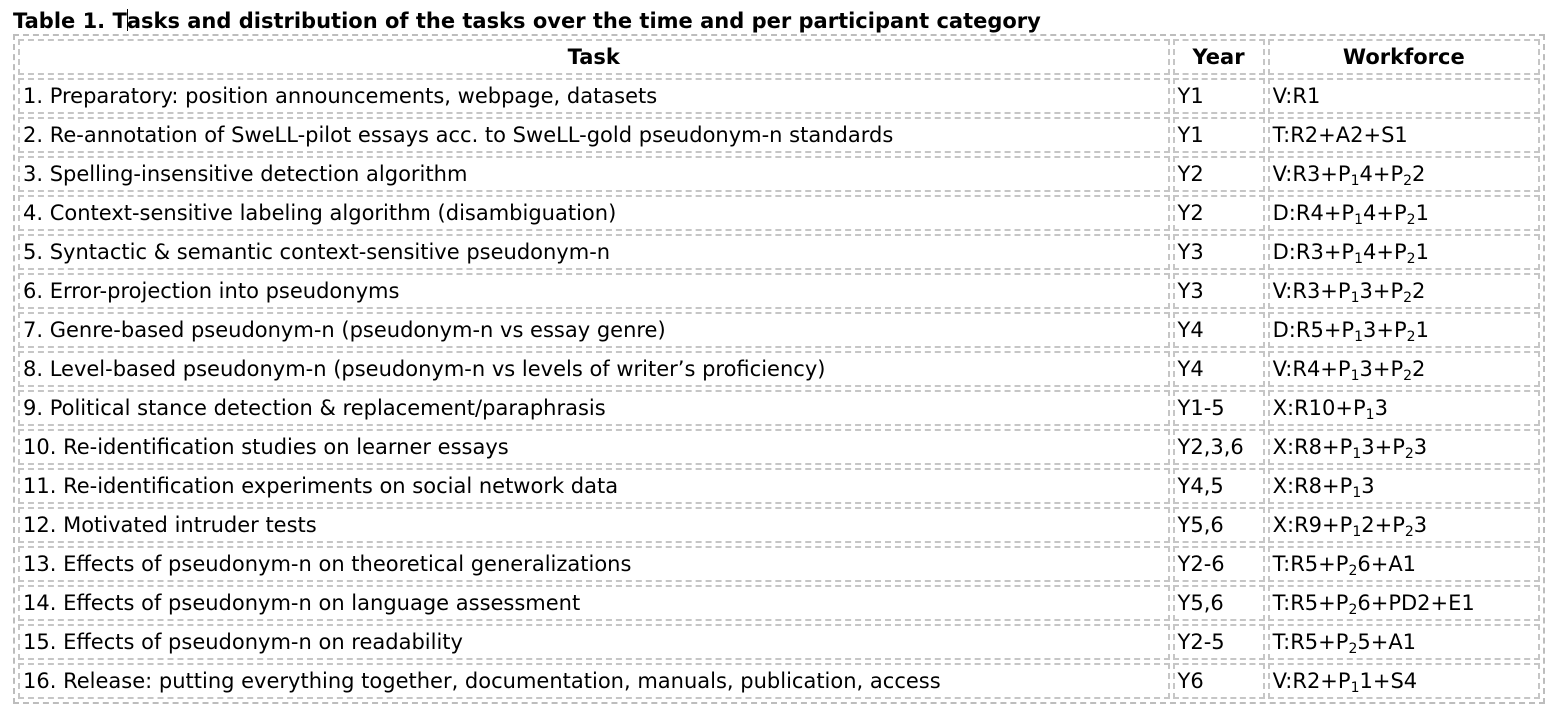  Describe the element at coordinates (1296, 96) in the screenshot. I see `workforce-text: V:R1` at that location.